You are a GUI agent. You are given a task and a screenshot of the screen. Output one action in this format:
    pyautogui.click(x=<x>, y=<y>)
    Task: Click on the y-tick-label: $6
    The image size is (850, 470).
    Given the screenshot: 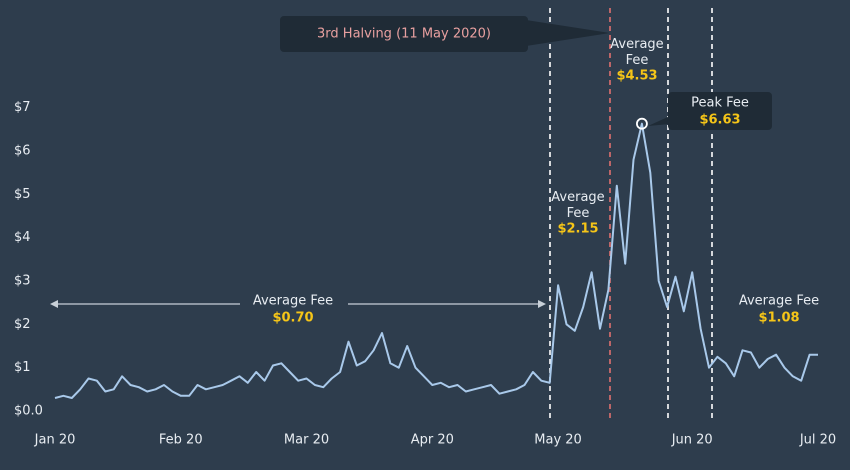 What is the action you would take?
    pyautogui.click(x=22, y=151)
    